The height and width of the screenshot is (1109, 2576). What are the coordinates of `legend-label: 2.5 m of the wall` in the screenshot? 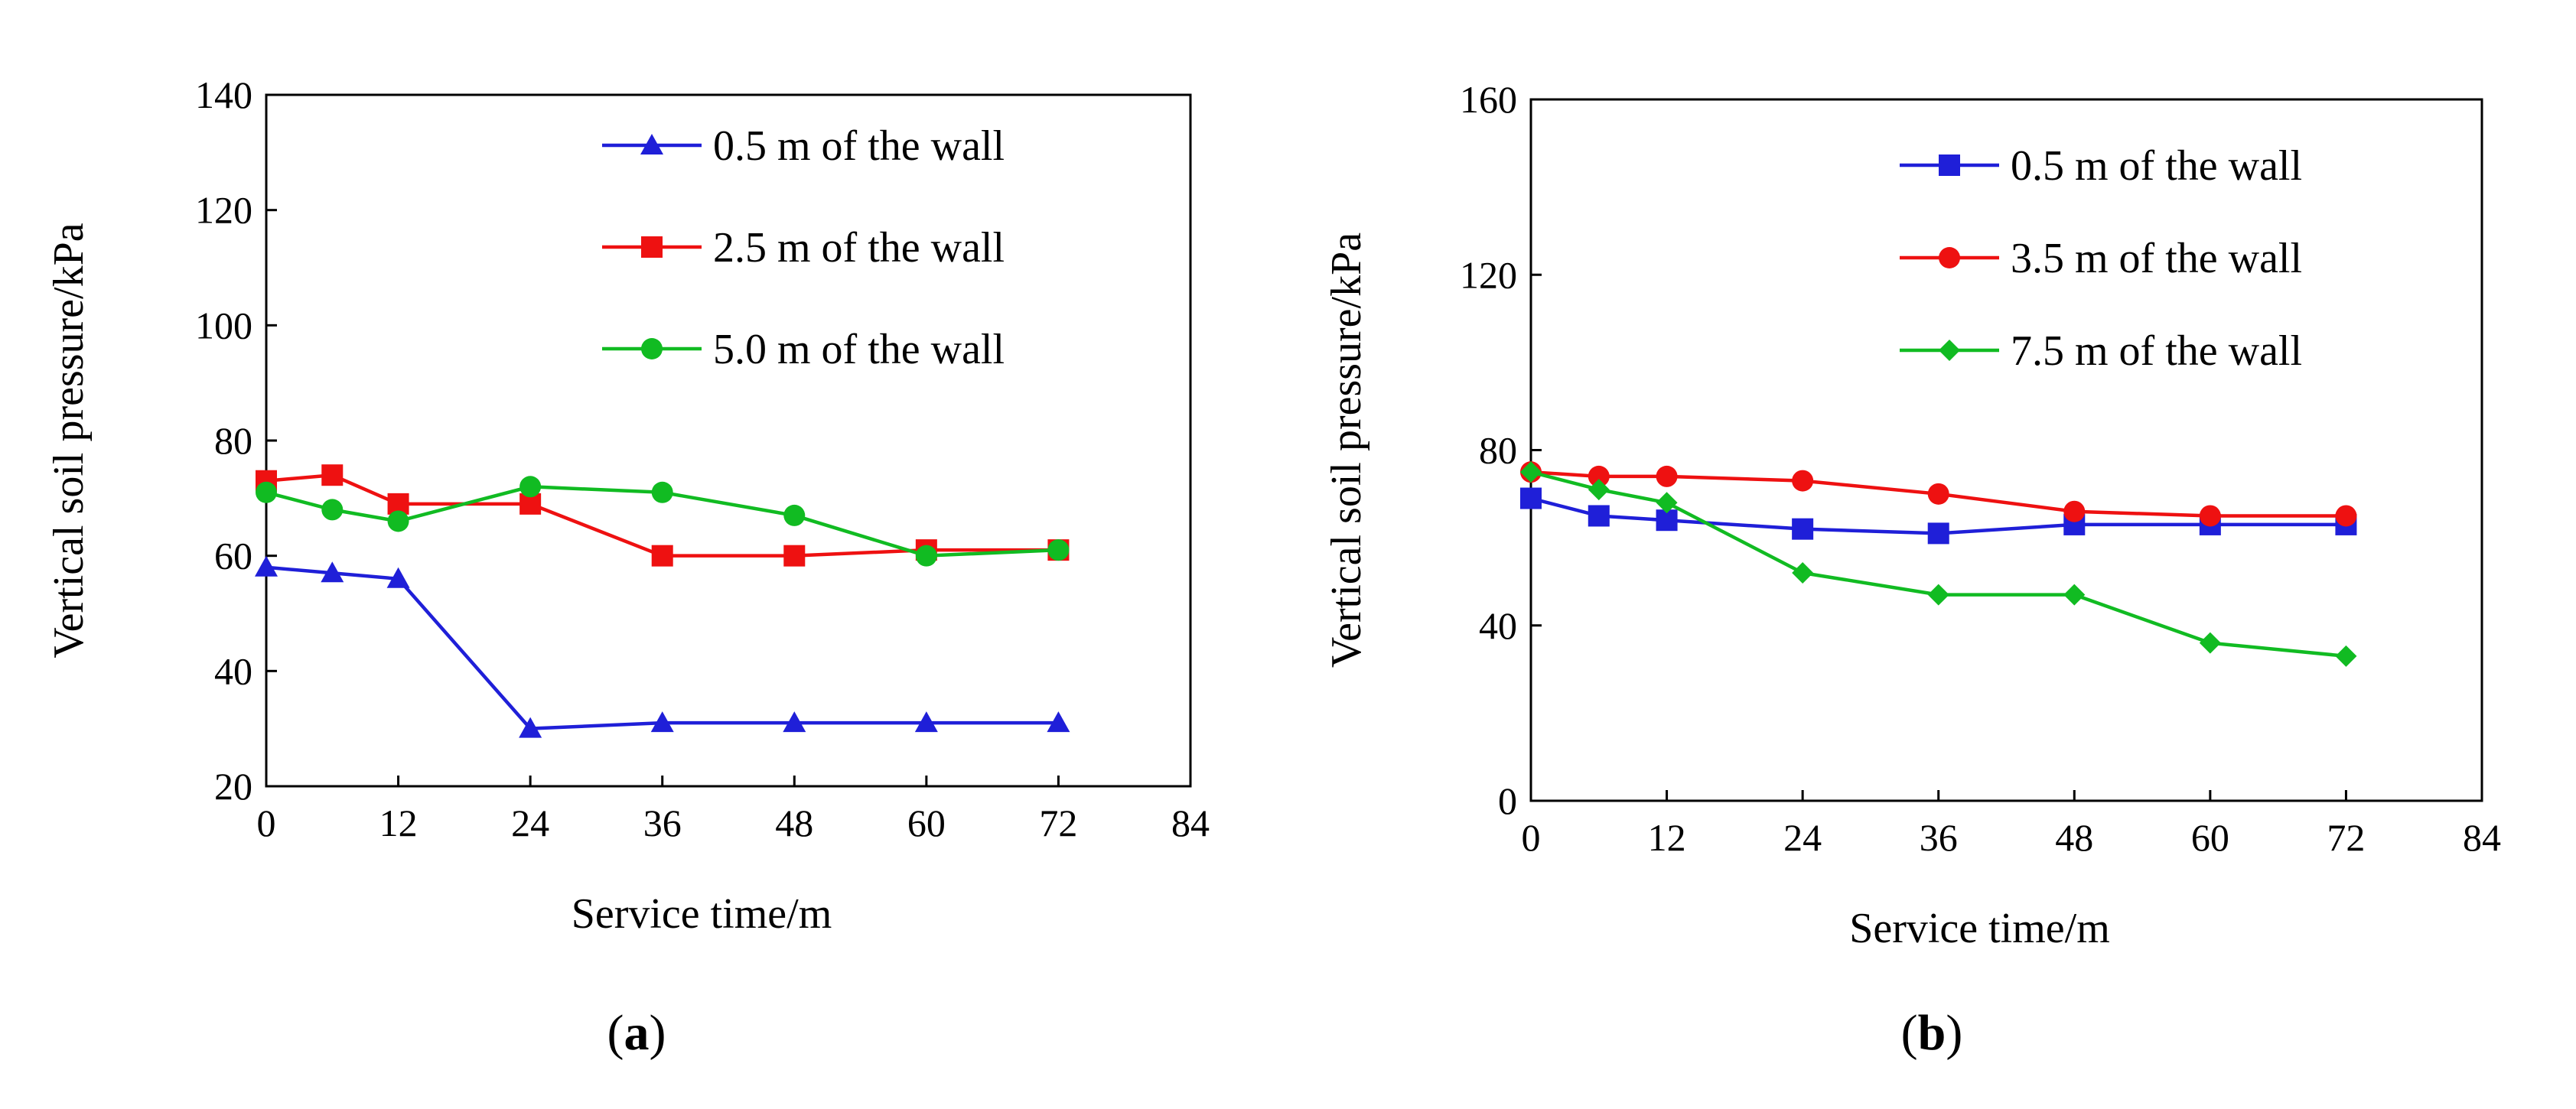 It's located at (859, 248).